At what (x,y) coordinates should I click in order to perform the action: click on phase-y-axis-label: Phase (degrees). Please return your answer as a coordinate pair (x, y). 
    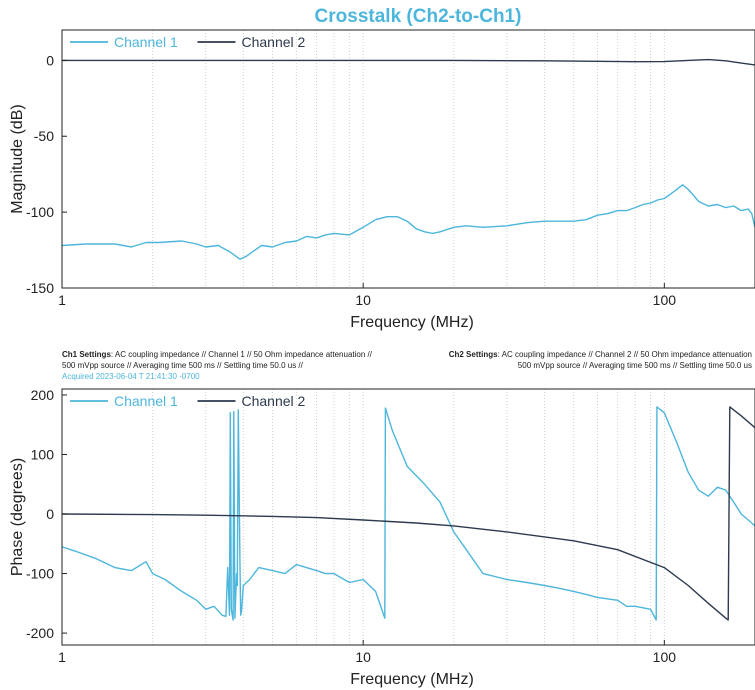
    Looking at the image, I should click on (17, 517).